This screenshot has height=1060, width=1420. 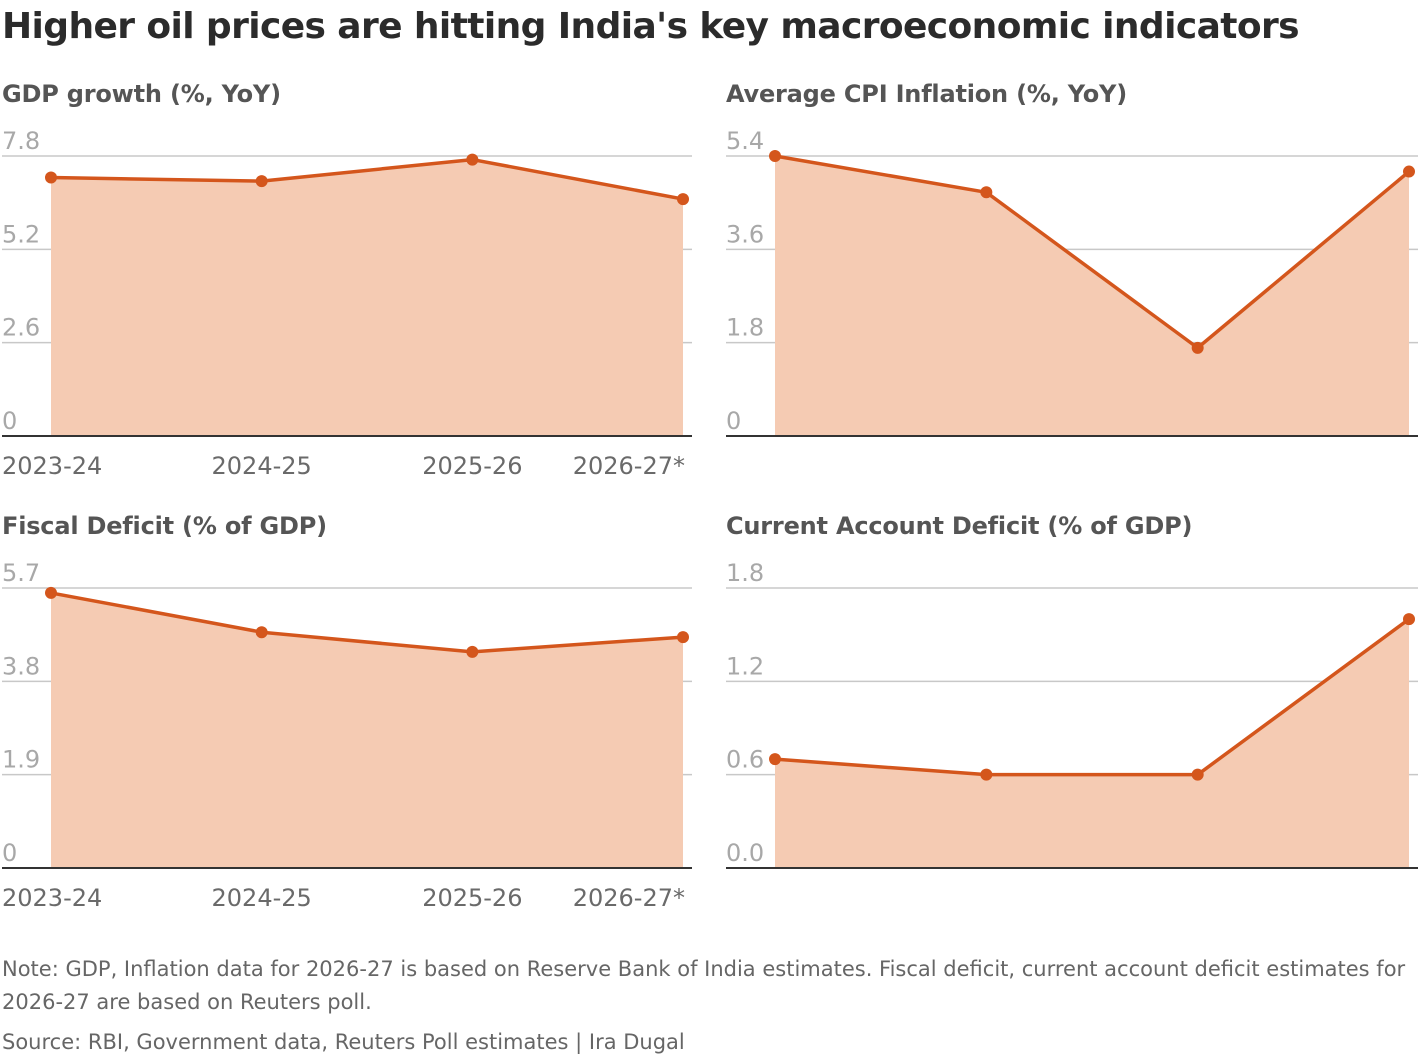 What do you see at coordinates (141, 94) in the screenshot?
I see `gdp-panel-title: GDP growth (%, YoY)` at bounding box center [141, 94].